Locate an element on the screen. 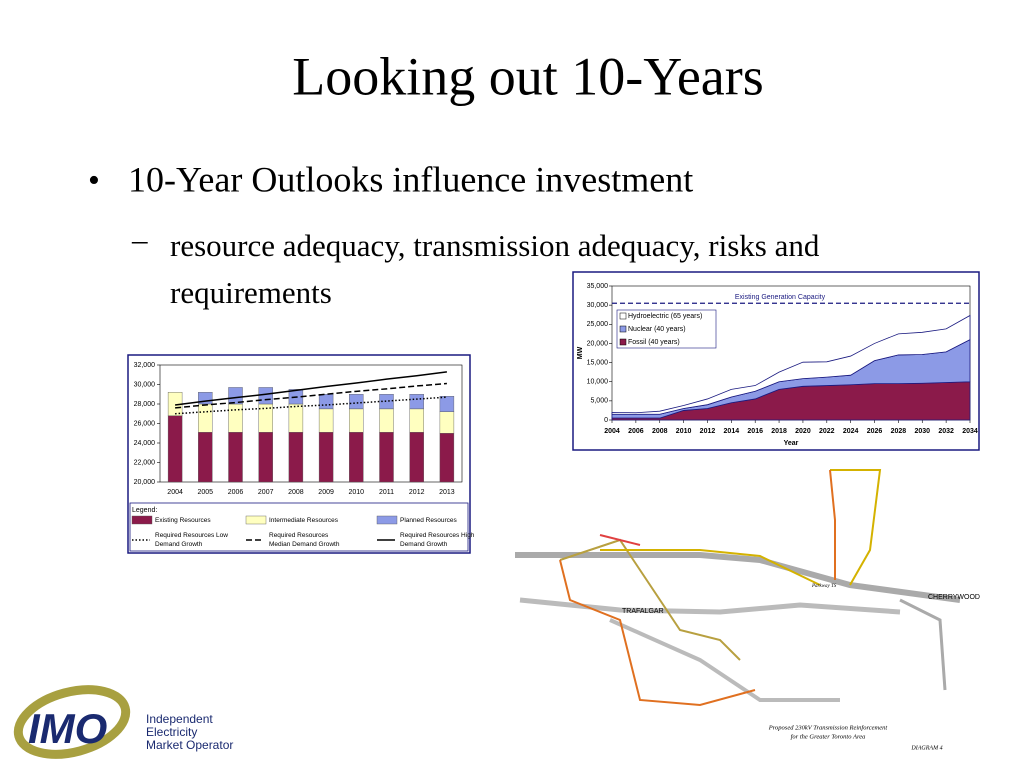  x-tick-label: 2026 is located at coordinates (875, 431).